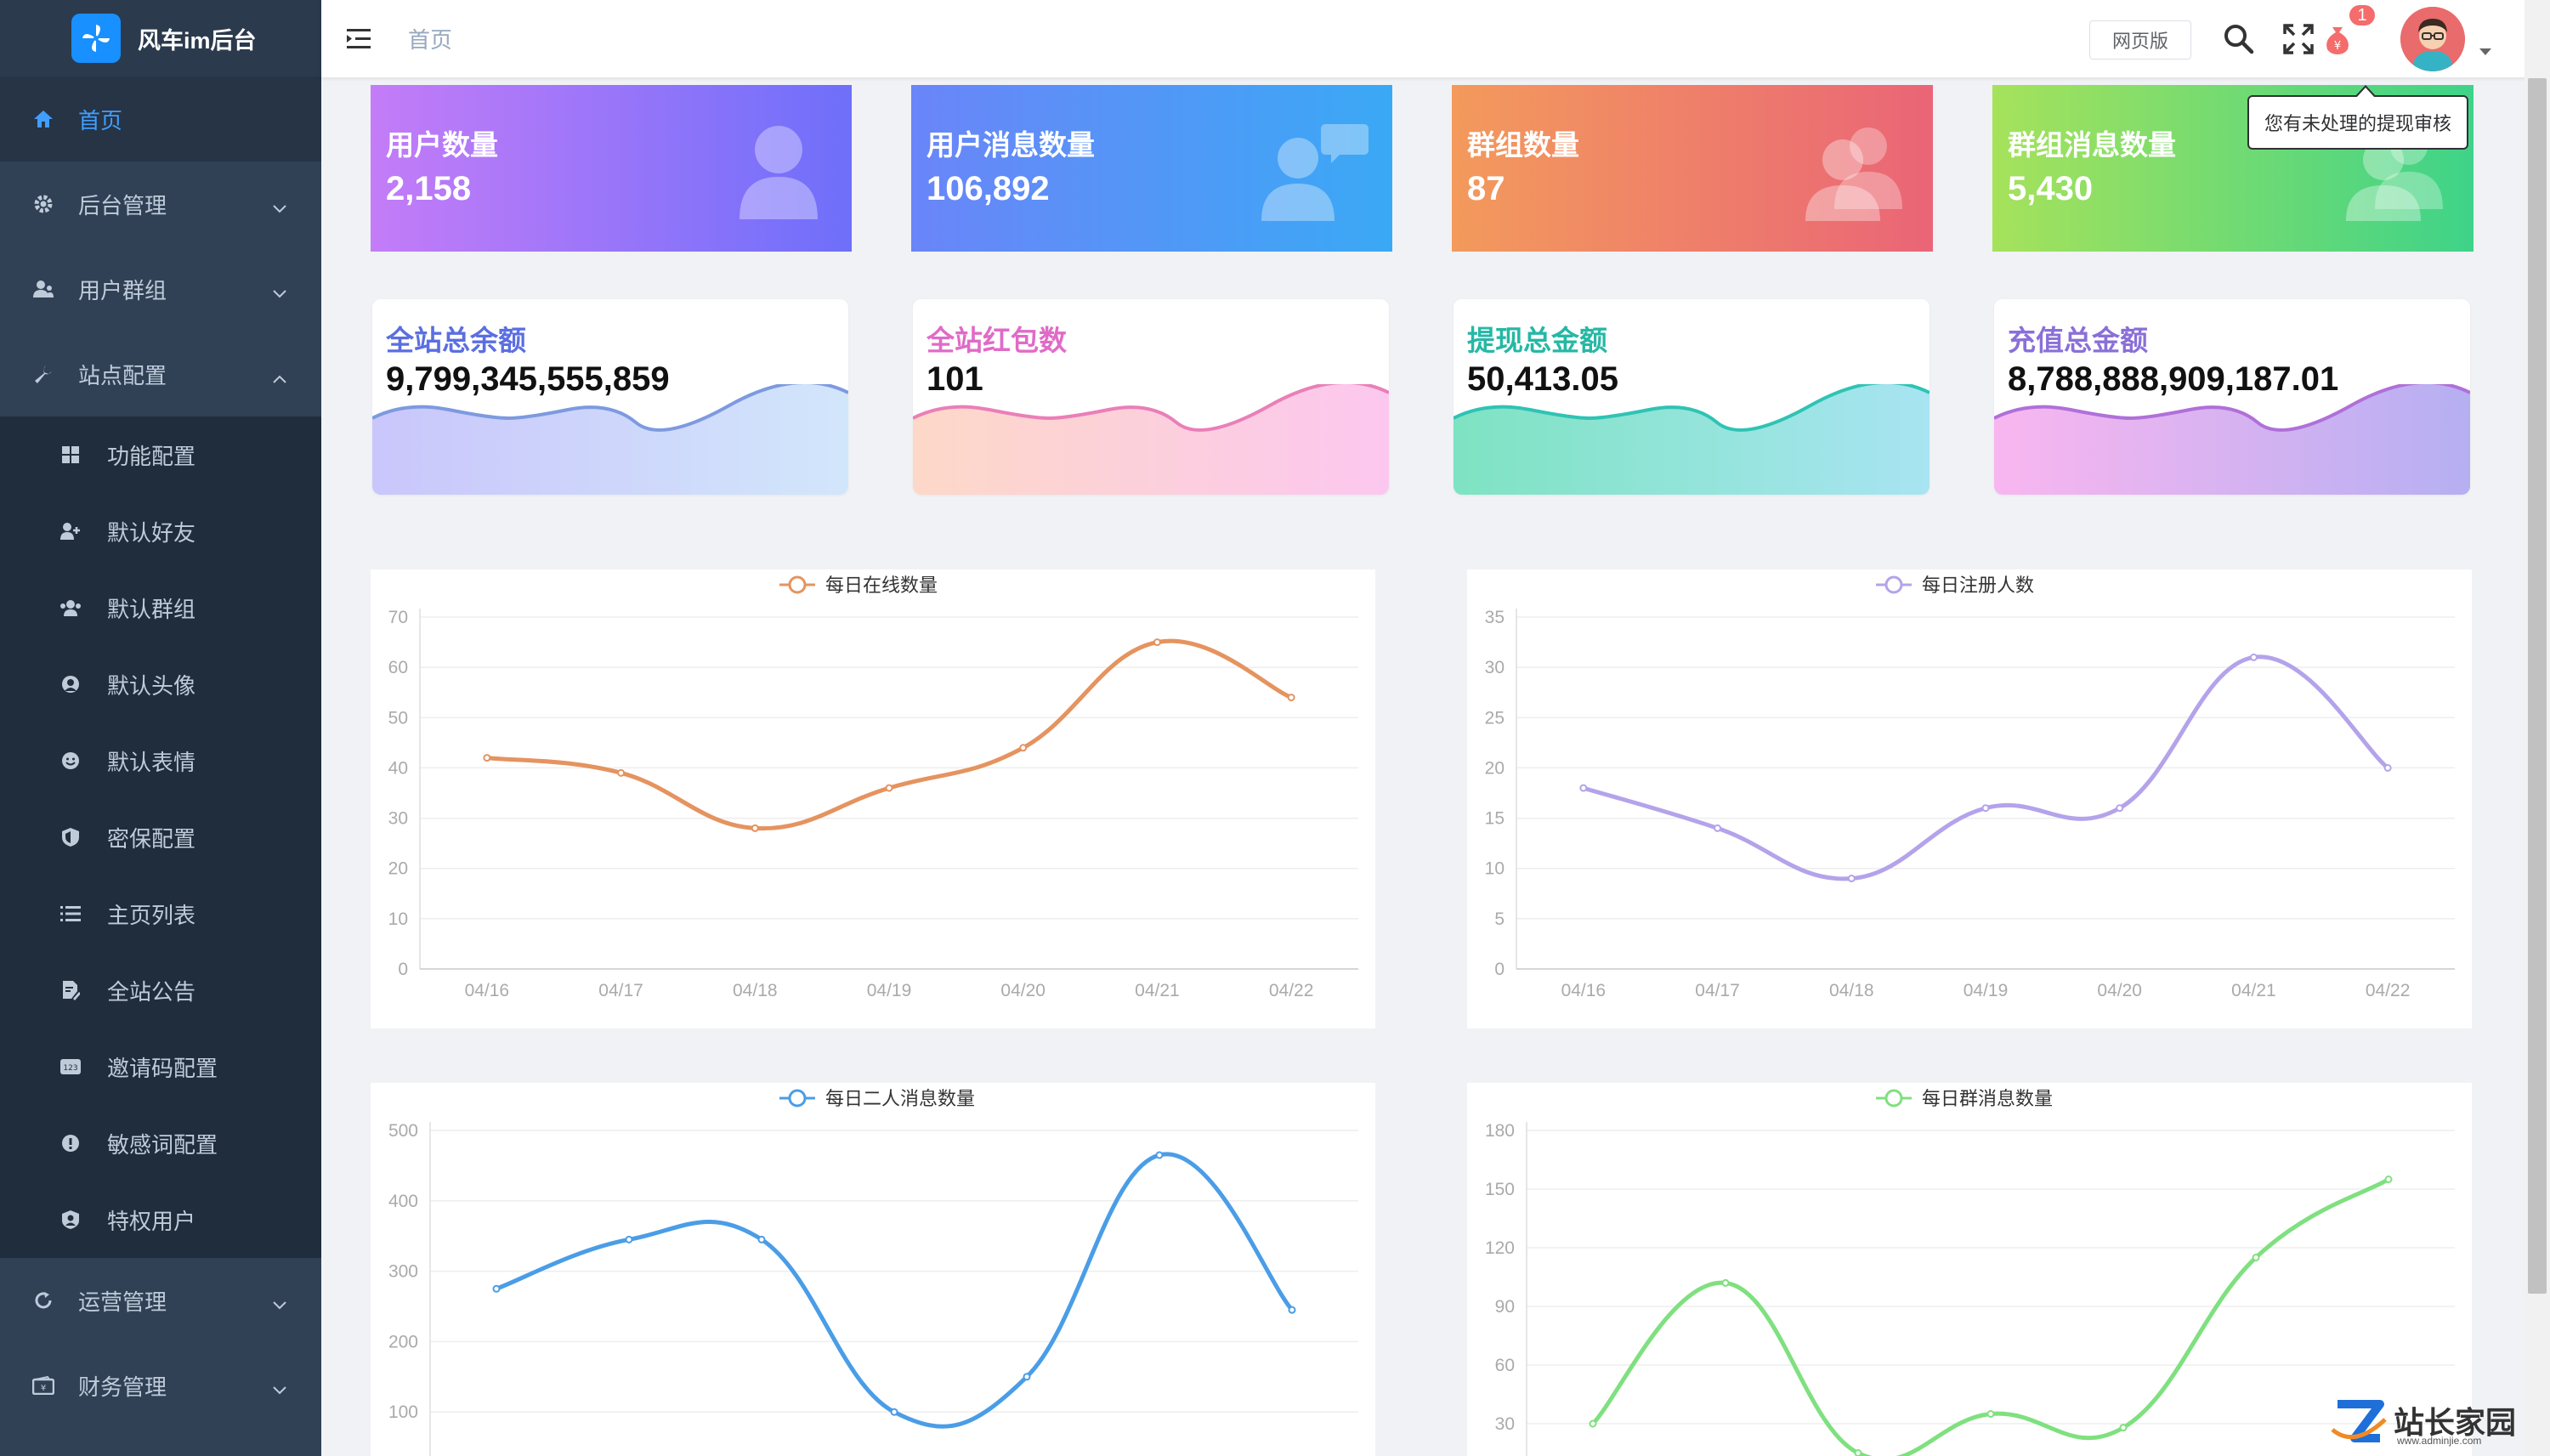 Image resolution: width=2550 pixels, height=1456 pixels. I want to click on sidebar-sub-default-avatar: 默认头像, so click(160, 684).